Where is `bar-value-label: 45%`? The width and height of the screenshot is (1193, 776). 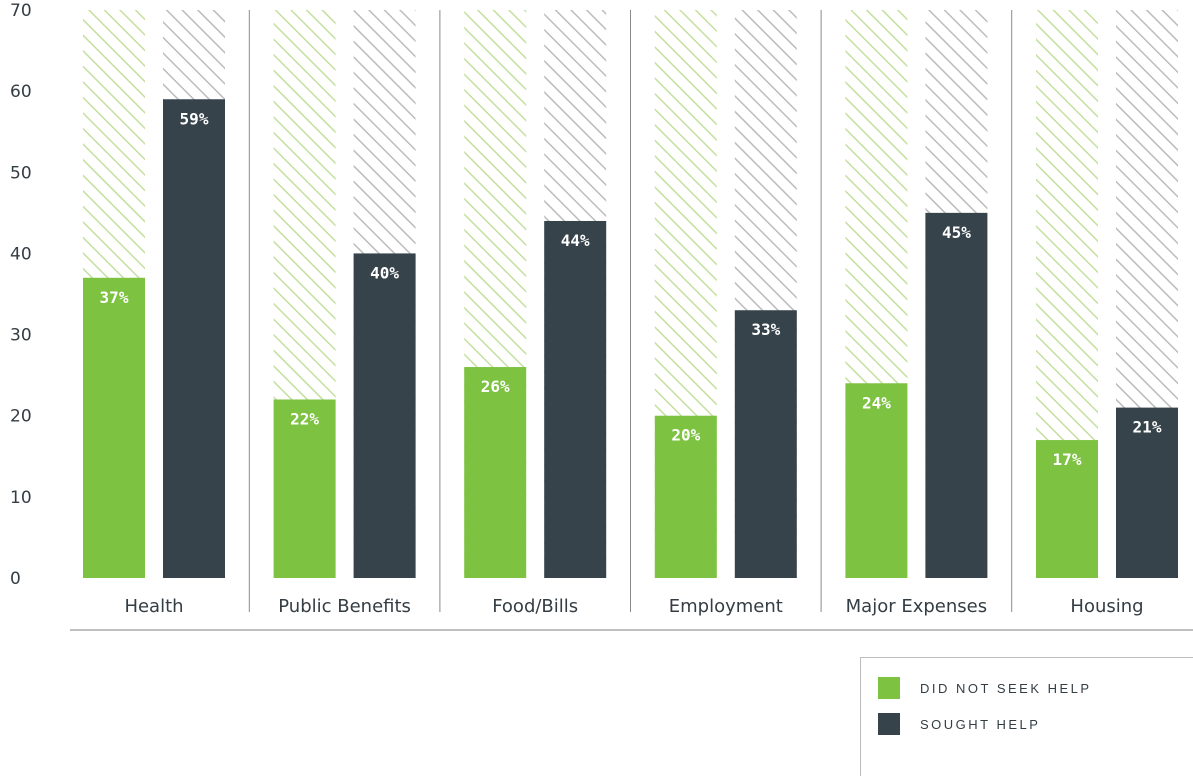
bar-value-label: 45% is located at coordinates (956, 232).